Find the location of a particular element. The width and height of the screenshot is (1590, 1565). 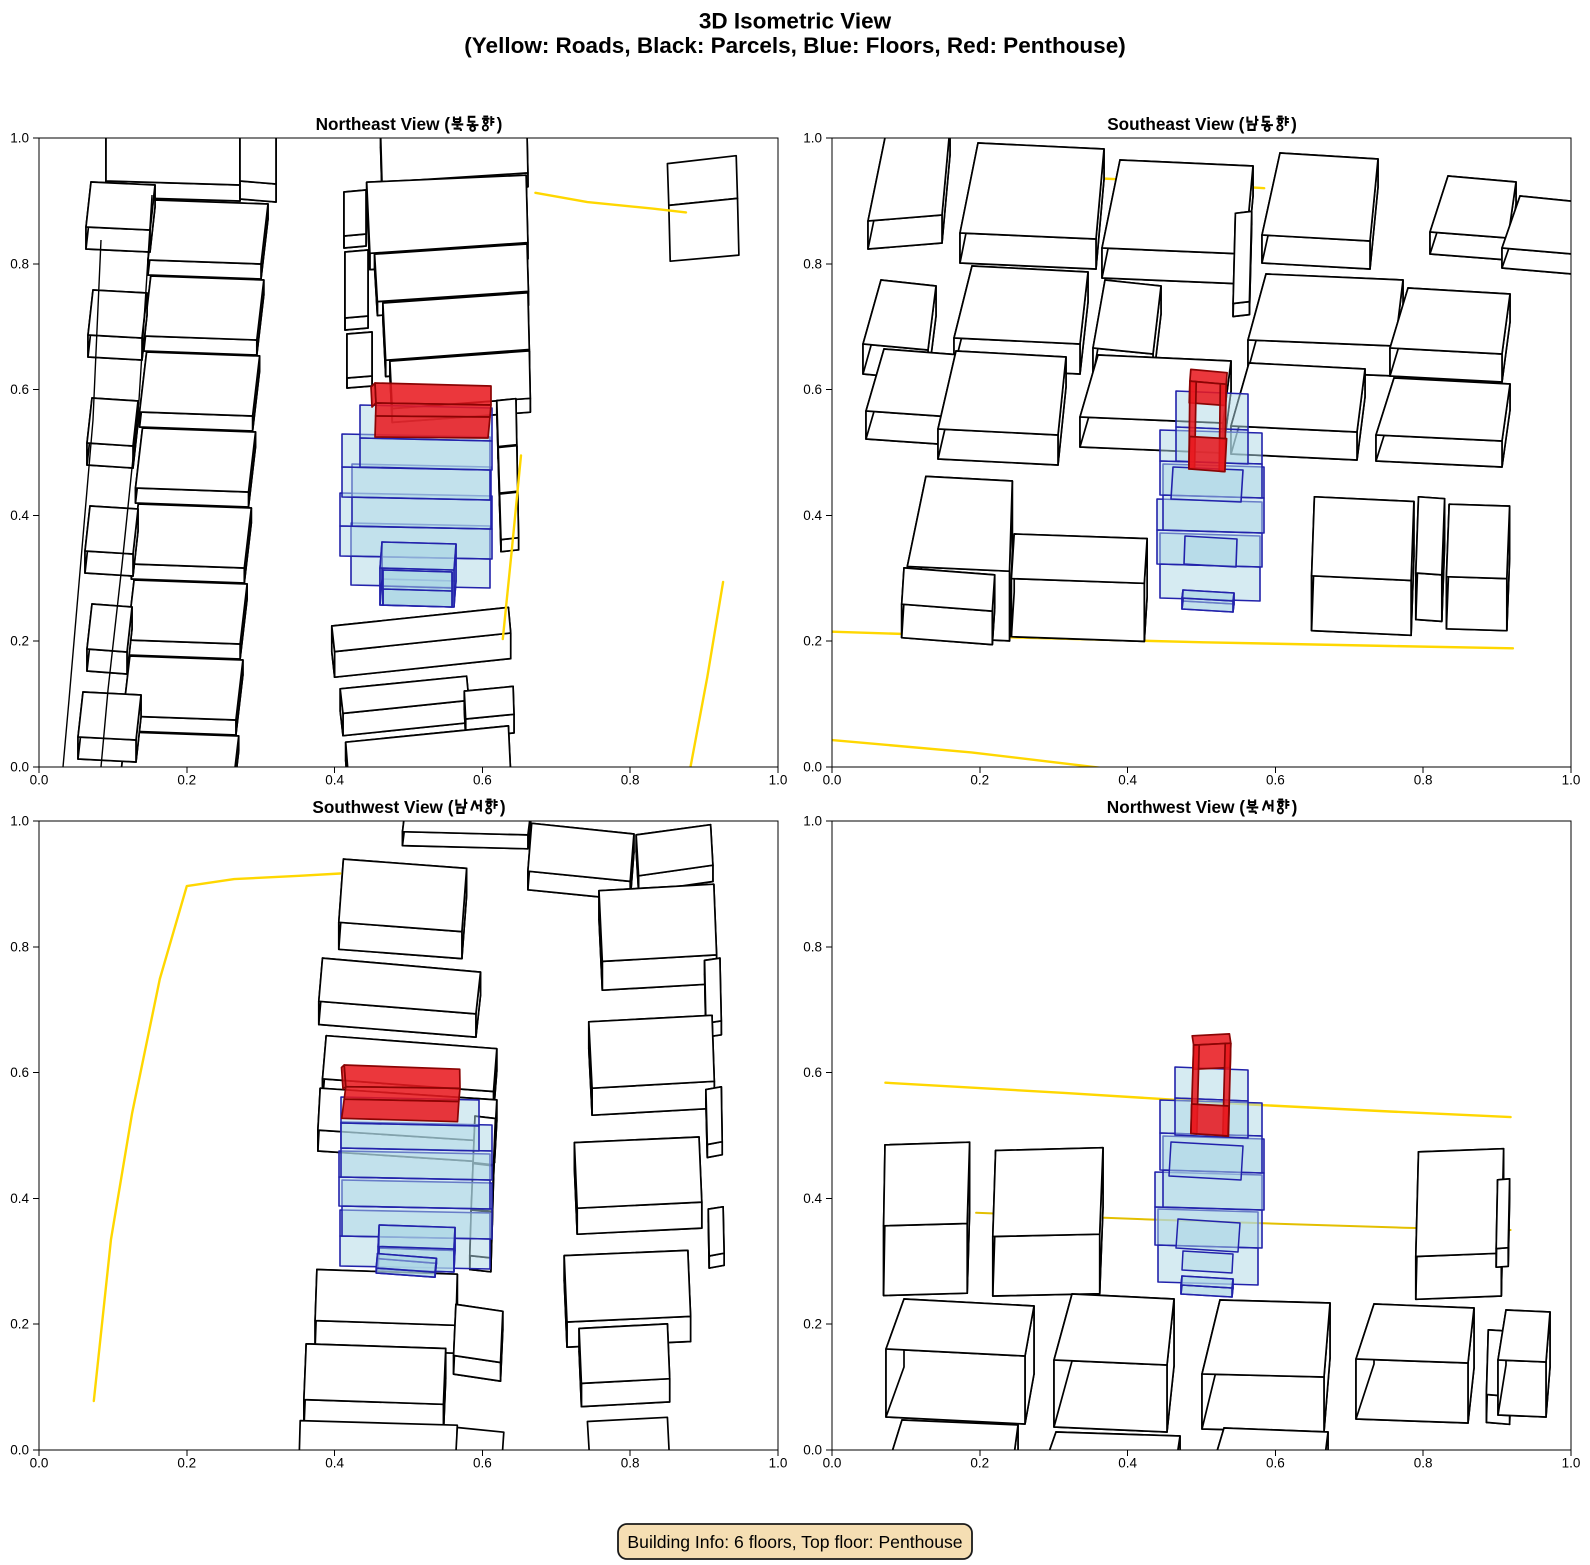

svg-text: Northeast View ( is located at coordinates (383, 124).